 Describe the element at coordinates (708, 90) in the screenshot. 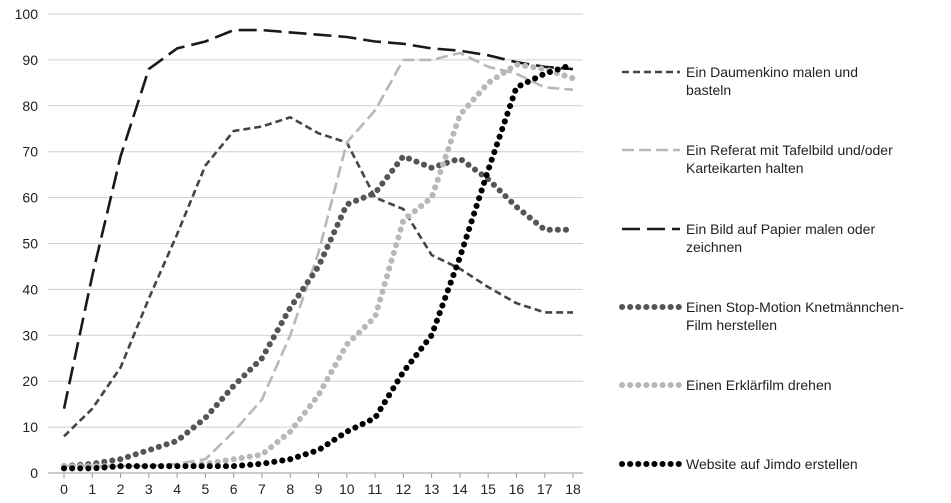

I see `legend-label: basteln` at that location.